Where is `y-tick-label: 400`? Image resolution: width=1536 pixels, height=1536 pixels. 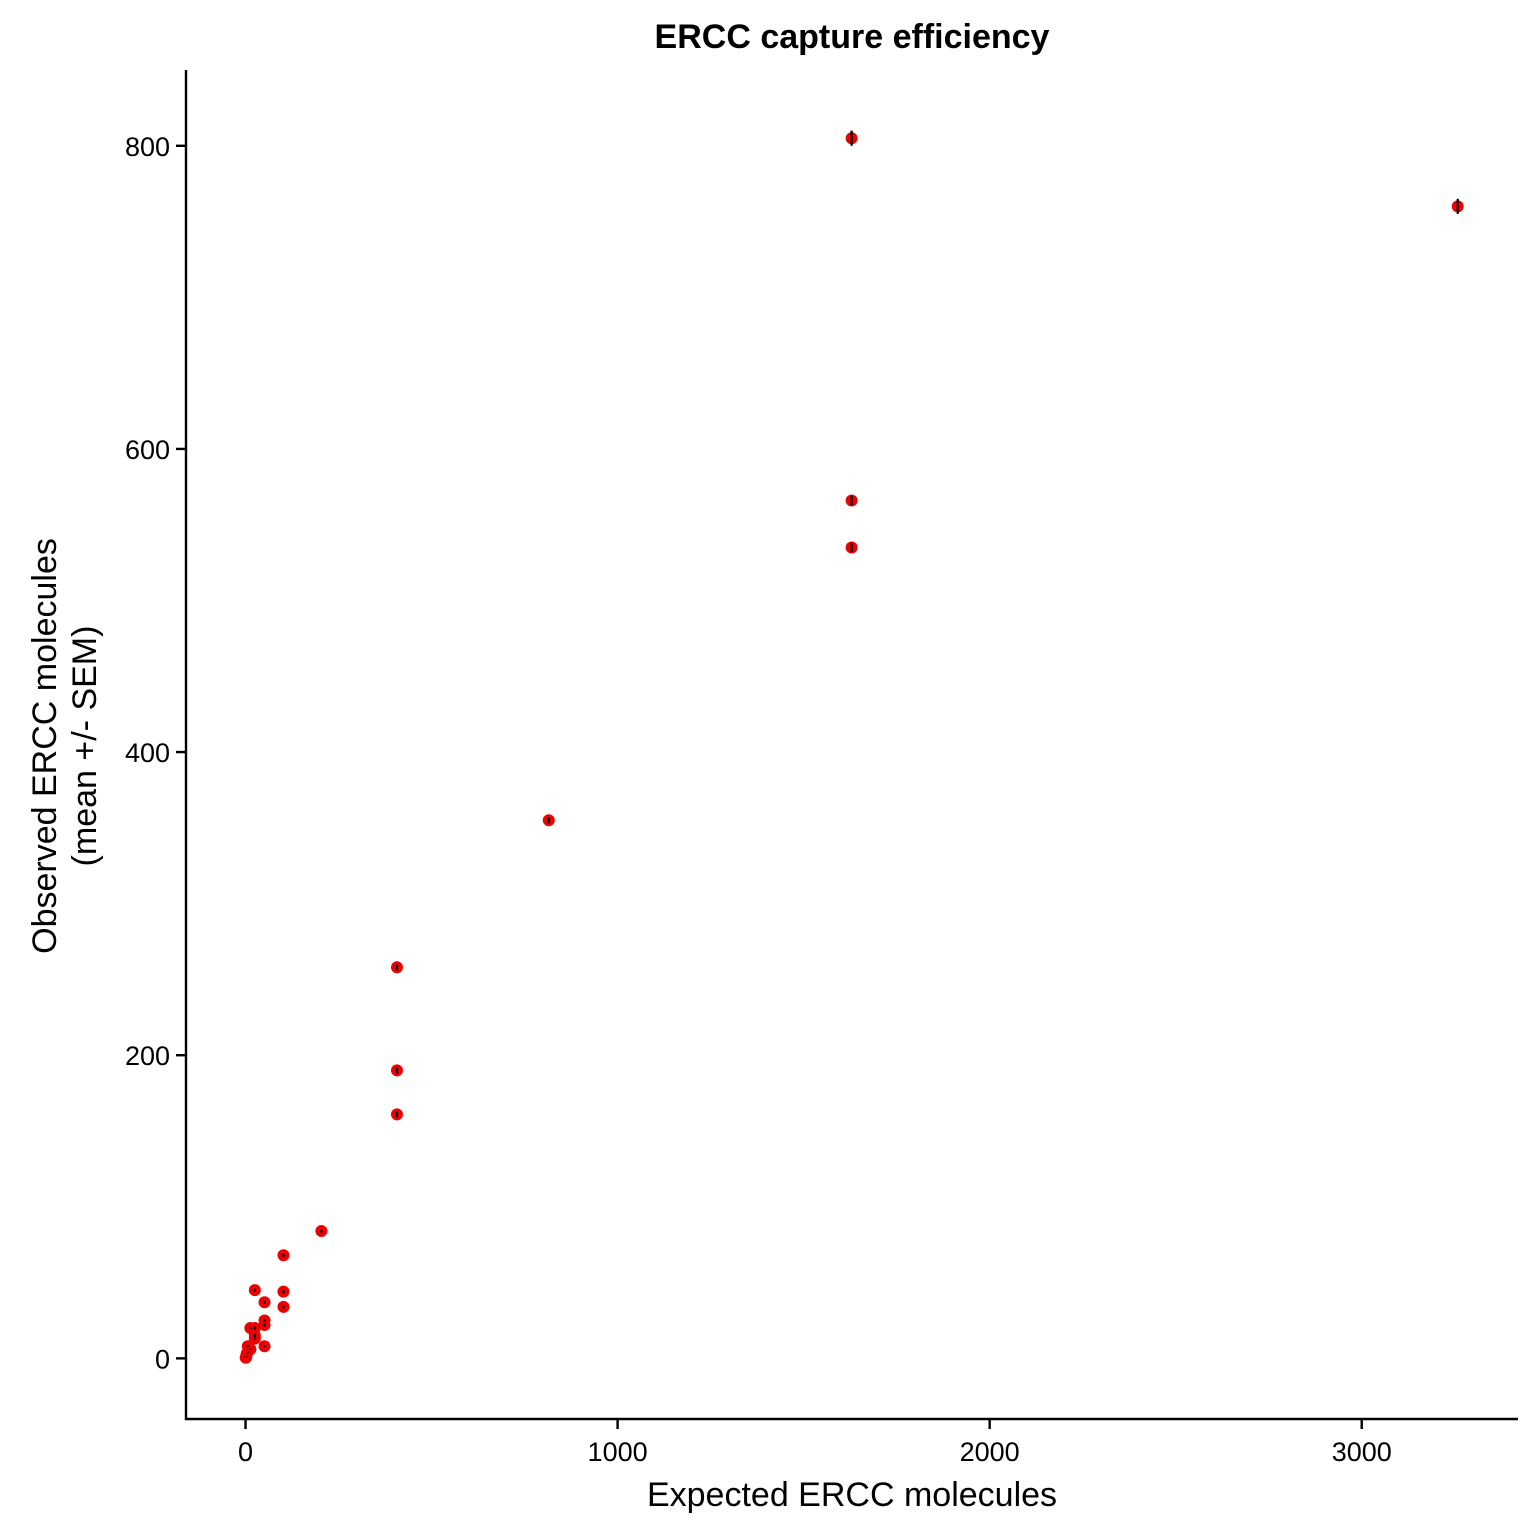
y-tick-label: 400 is located at coordinates (147, 753).